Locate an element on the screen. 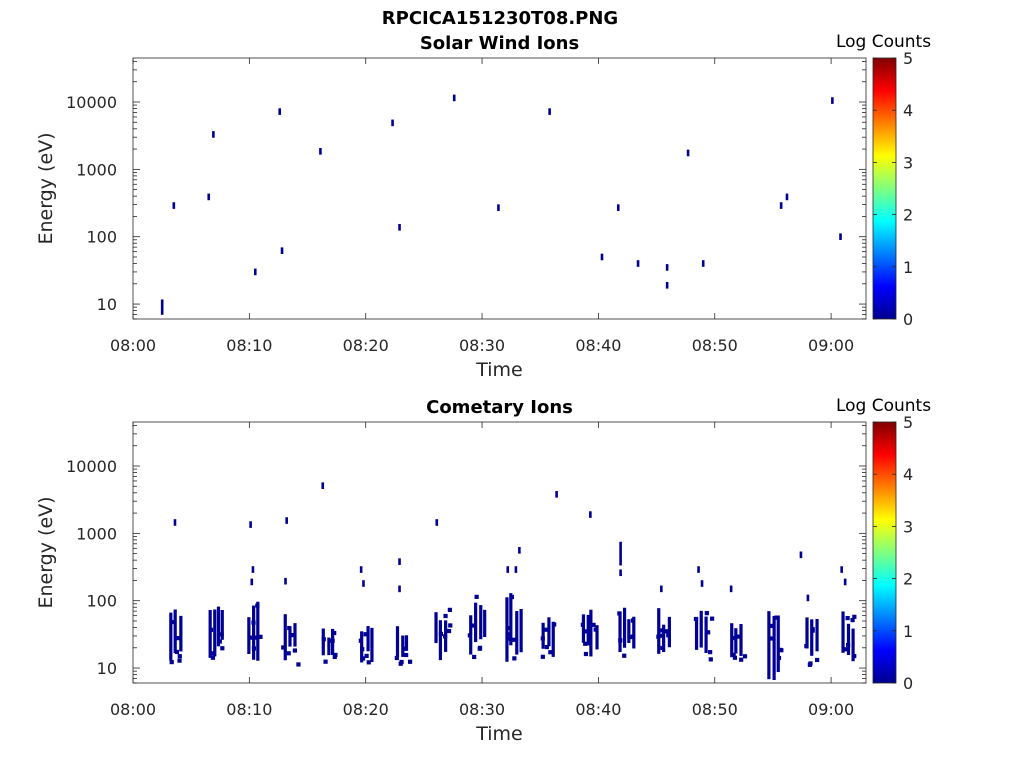 The image size is (1024, 768). x-axis-label: Time is located at coordinates (499, 370).